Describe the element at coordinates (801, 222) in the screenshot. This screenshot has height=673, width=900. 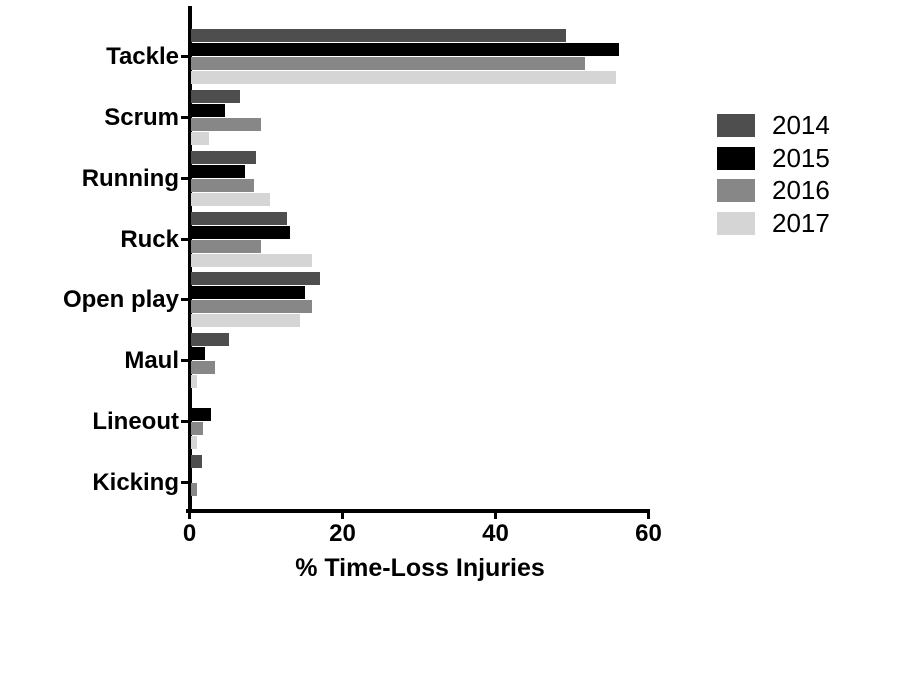
I see `legend-label-2017: 2017` at that location.